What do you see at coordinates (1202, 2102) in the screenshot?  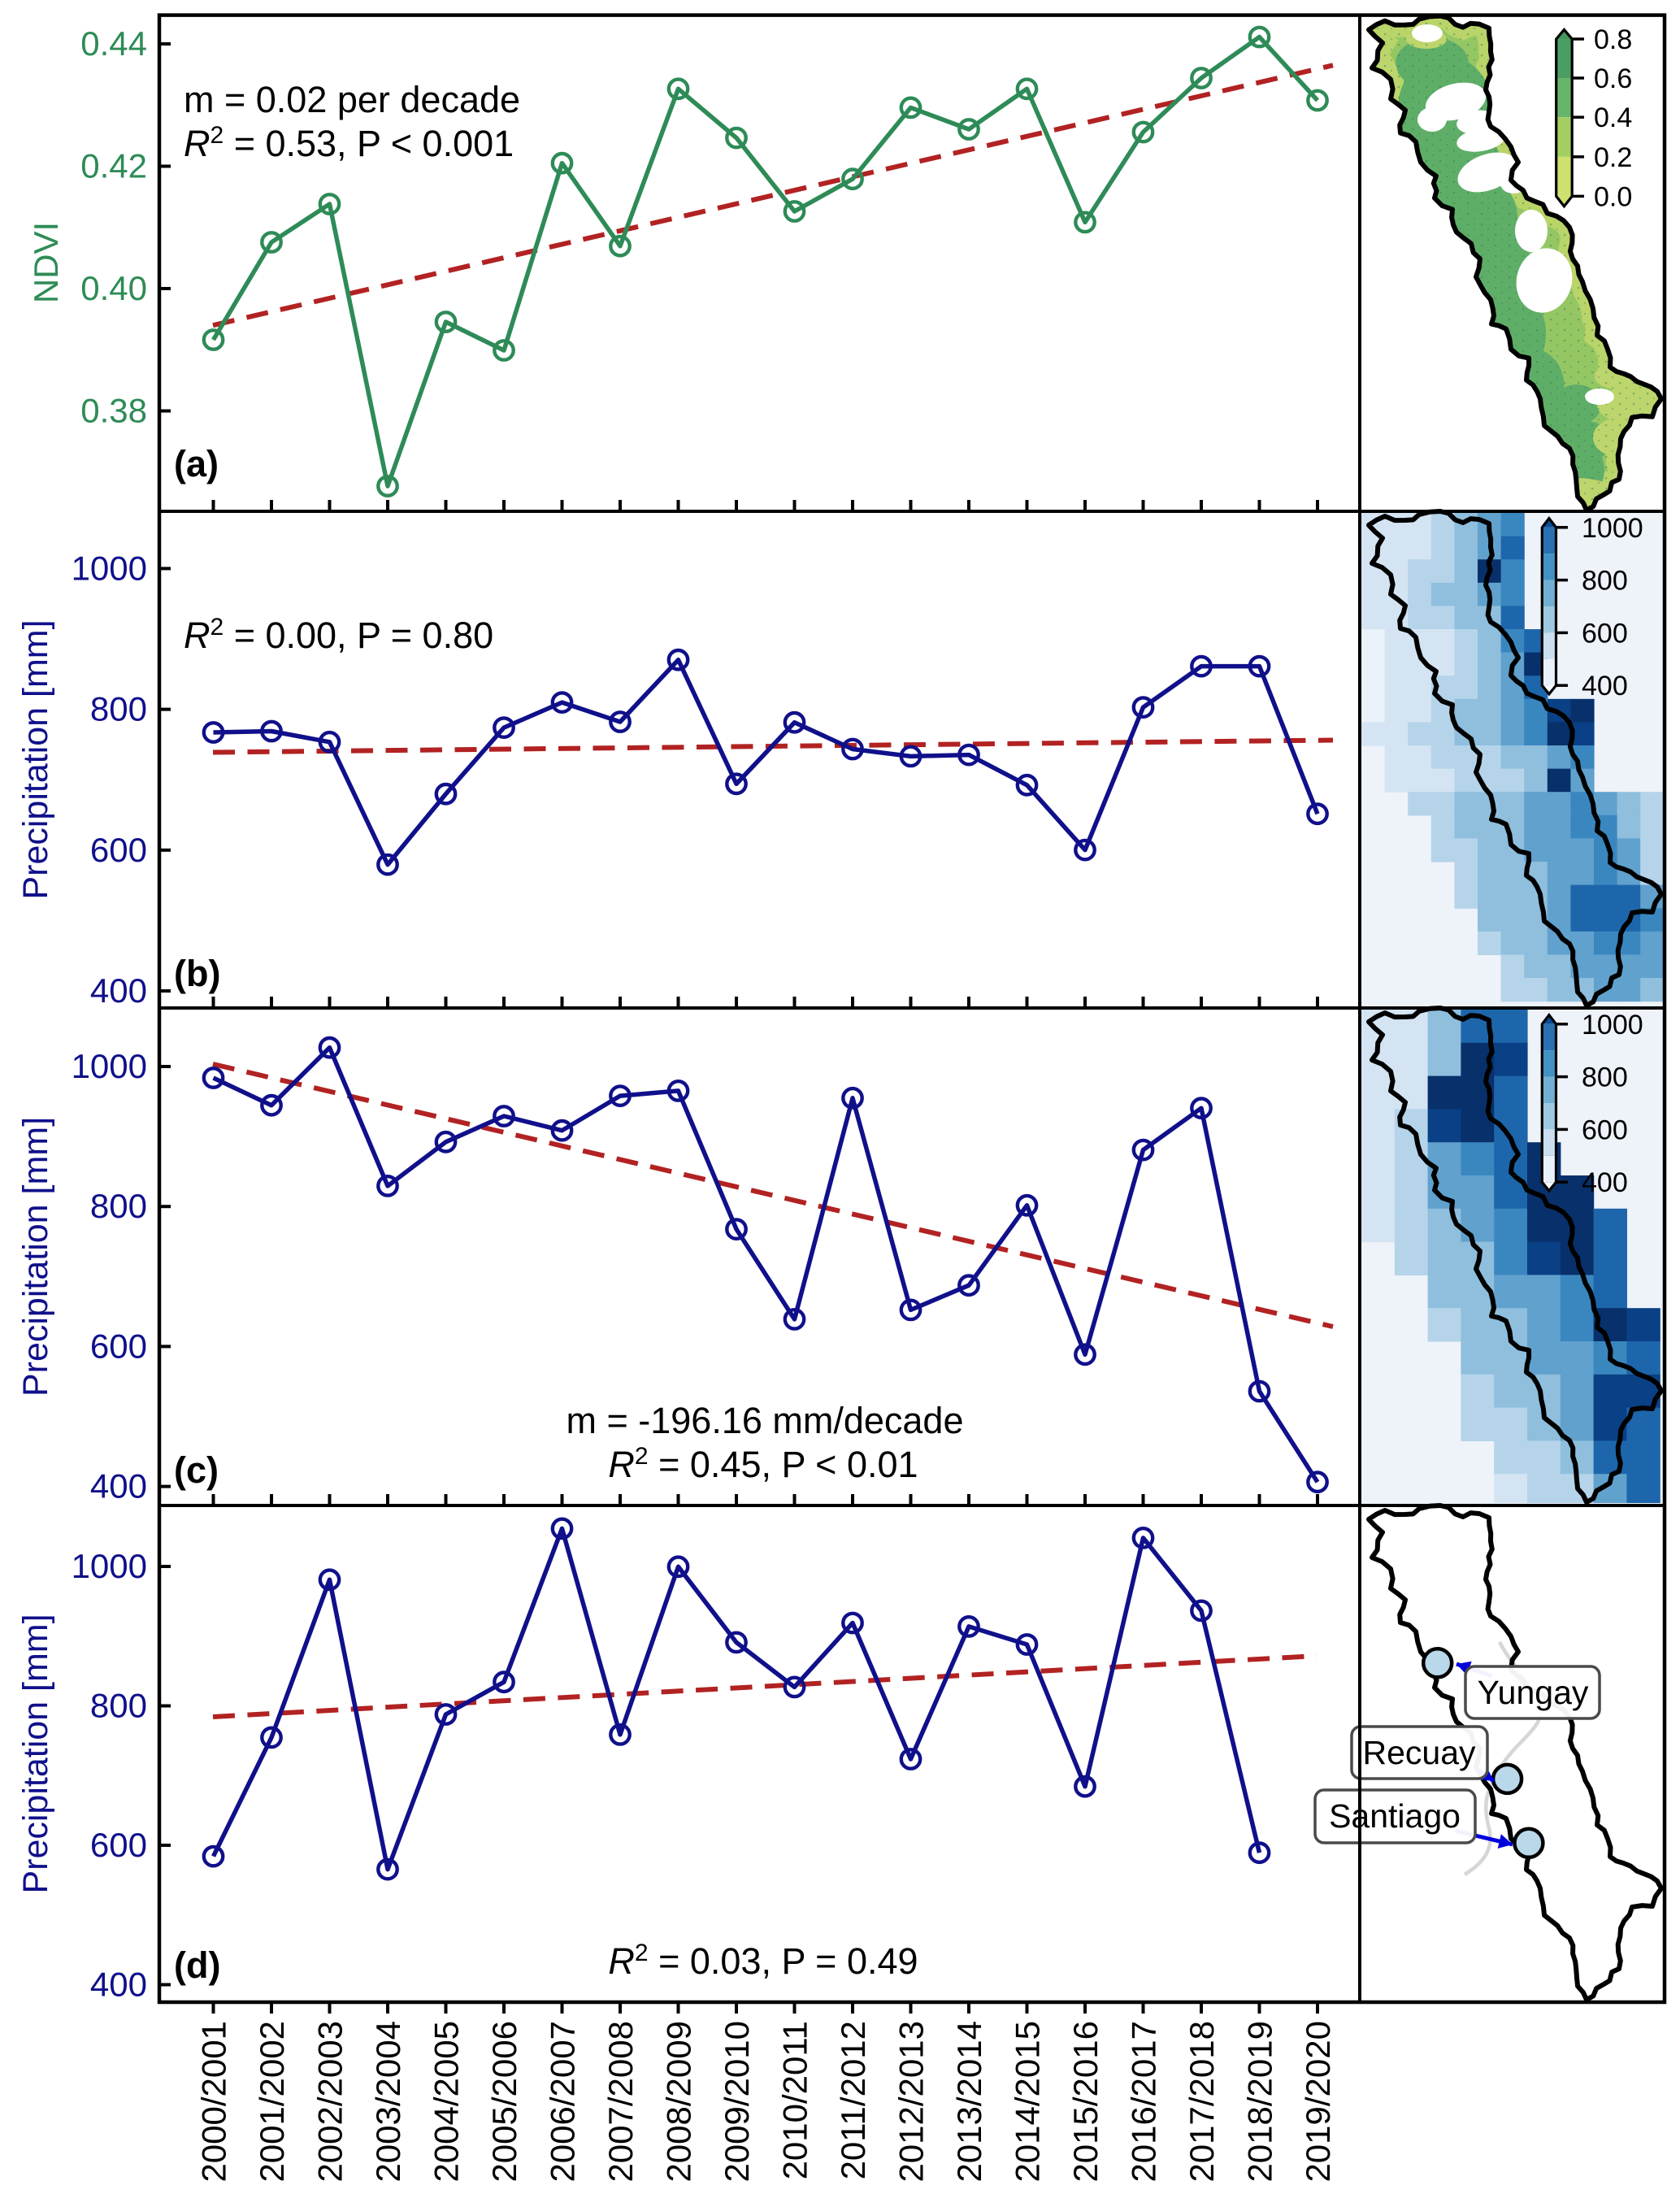 I see `svg-text: 2017/2018` at bounding box center [1202, 2102].